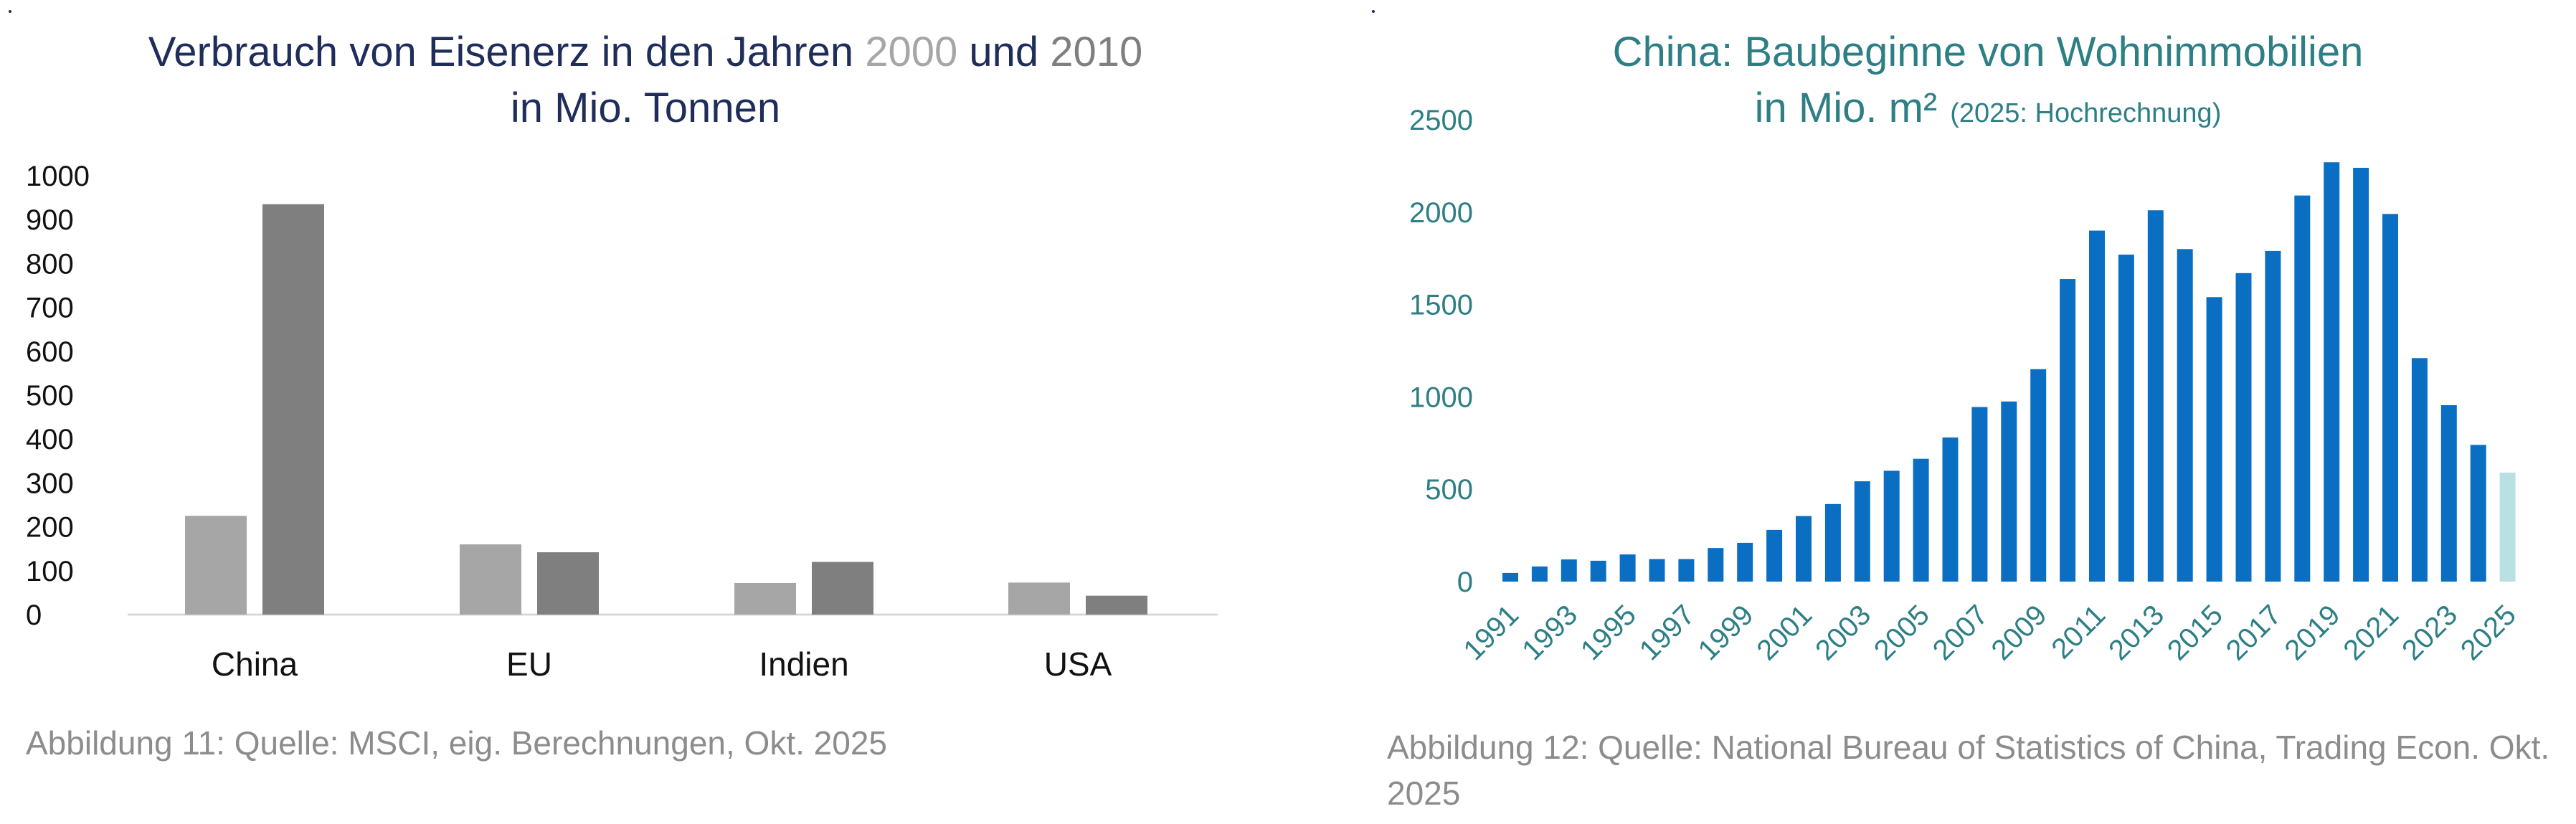  I want to click on y-tick-label: 2500, so click(1441, 120).